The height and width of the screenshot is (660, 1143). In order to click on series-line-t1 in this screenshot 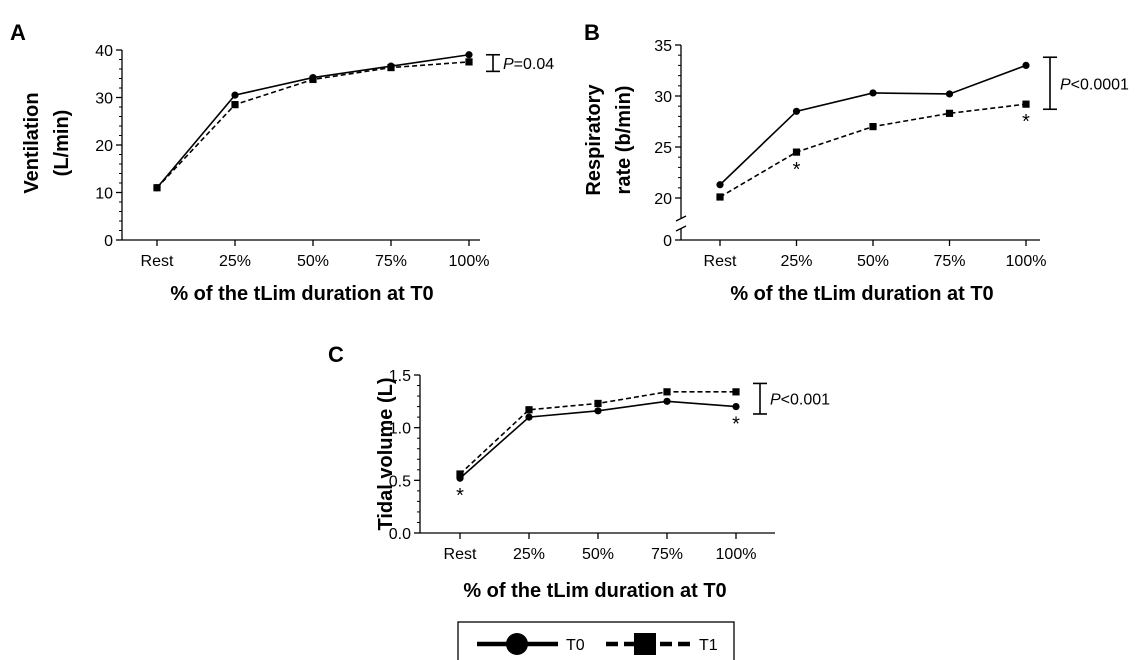, I will do `click(873, 150)`.